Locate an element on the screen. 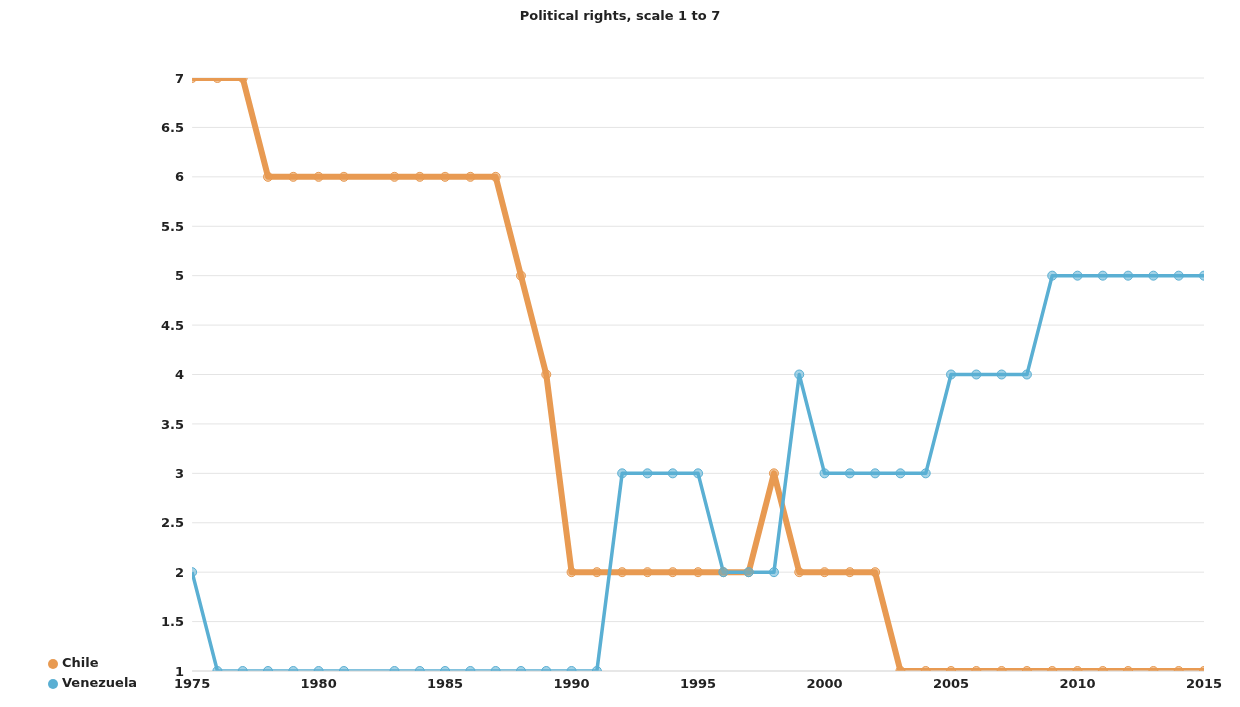 The image size is (1240, 707). x-tick-label: 2000 is located at coordinates (824, 684).